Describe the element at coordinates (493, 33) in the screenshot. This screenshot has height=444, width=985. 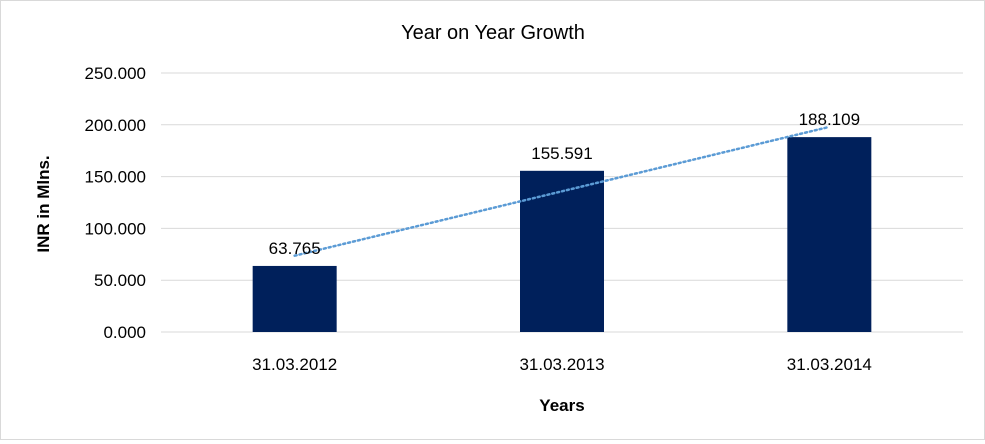
I see `chart-title: Year on Year Growth` at that location.